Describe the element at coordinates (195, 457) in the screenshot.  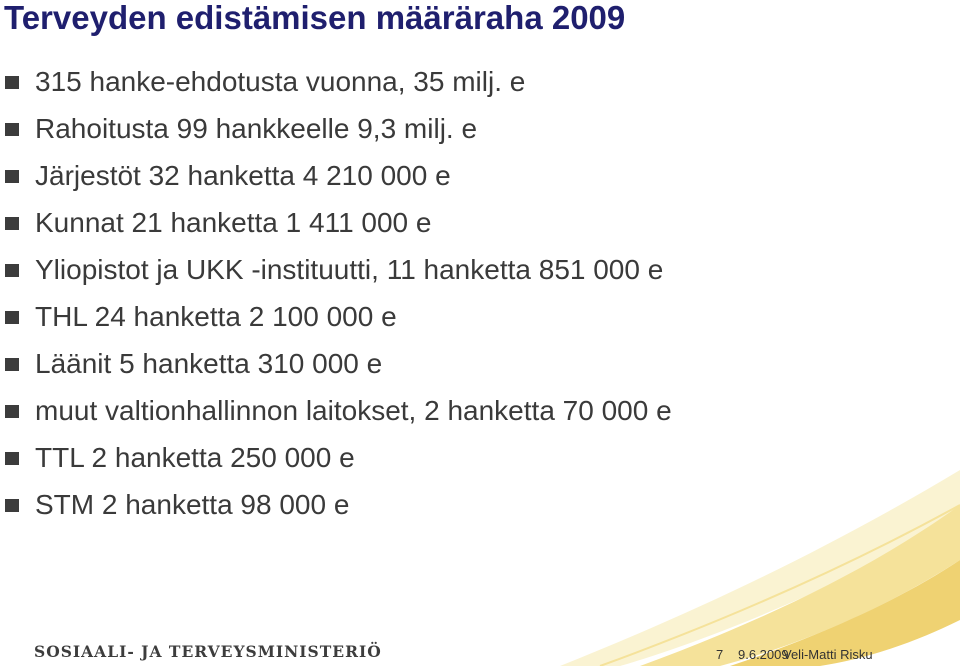
I see `bullet-text: TTL 2 hanketta 250 000 e` at that location.